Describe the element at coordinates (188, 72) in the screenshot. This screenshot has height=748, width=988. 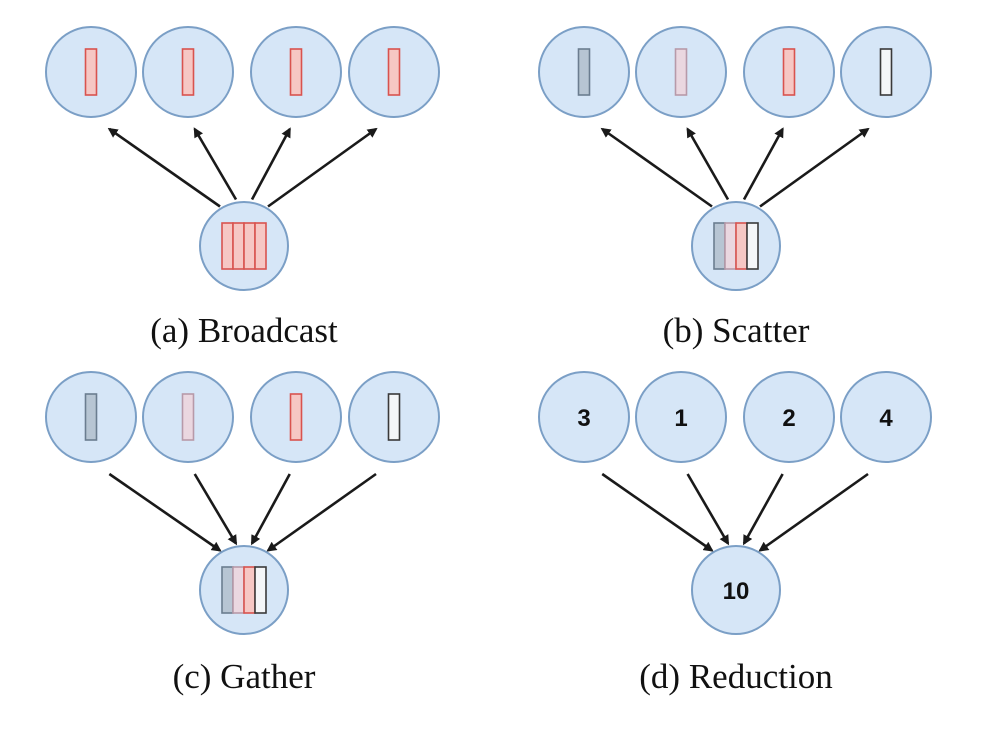
I see `broadcast-leaf-node-2-chunk-red` at that location.